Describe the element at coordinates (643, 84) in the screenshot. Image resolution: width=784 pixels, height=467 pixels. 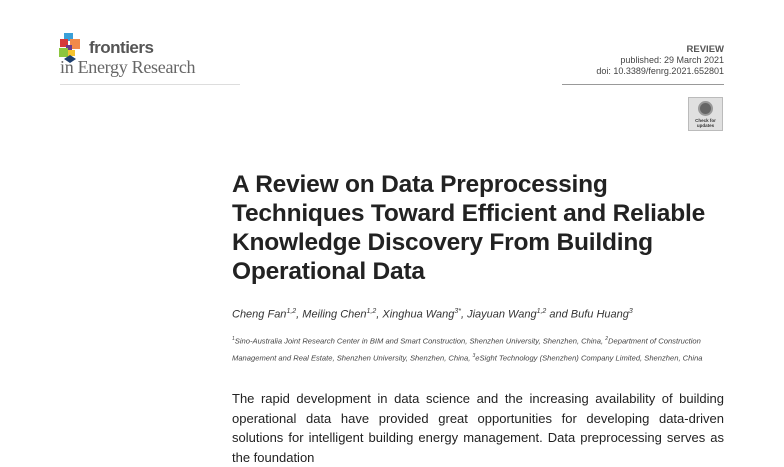
I see `meta-divider` at that location.